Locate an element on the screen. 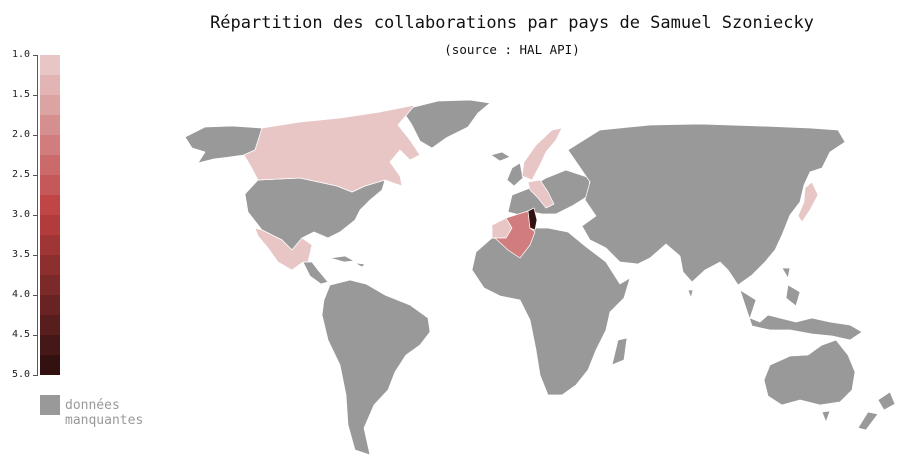 Image resolution: width=913 pixels, height=457 pixels. country-uk-ireland is located at coordinates (515, 174).